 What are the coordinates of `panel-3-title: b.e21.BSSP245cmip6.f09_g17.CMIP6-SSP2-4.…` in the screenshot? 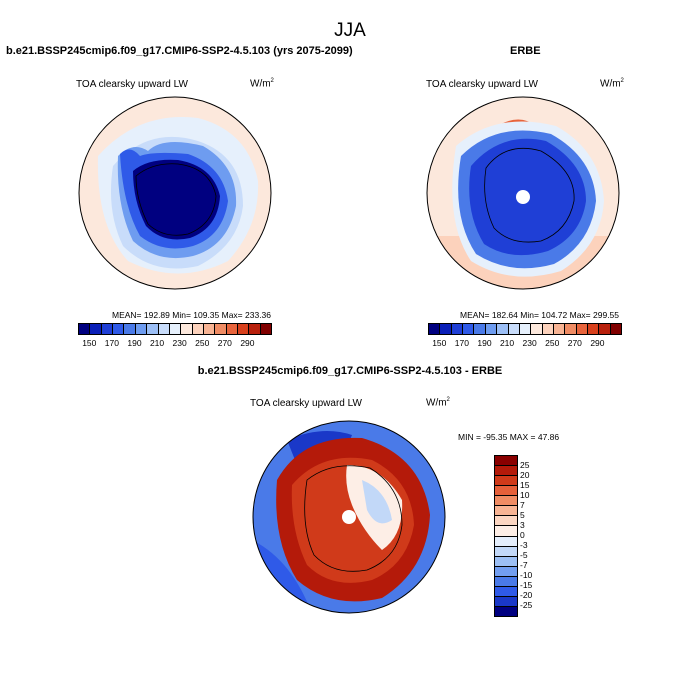 It's located at (350, 371).